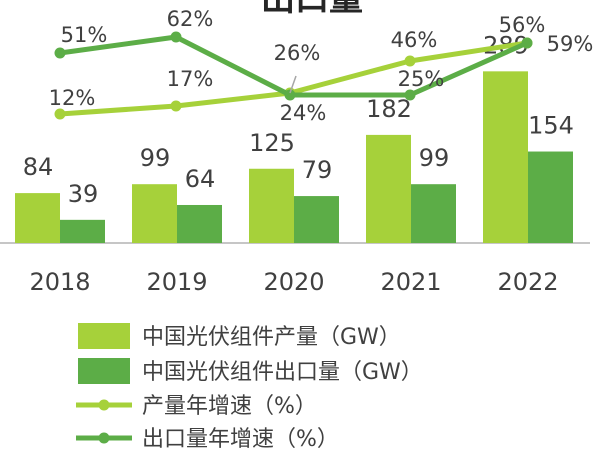 This screenshot has width=609, height=463. I want to click on x-tick-label-2019: 2019, so click(176, 282).